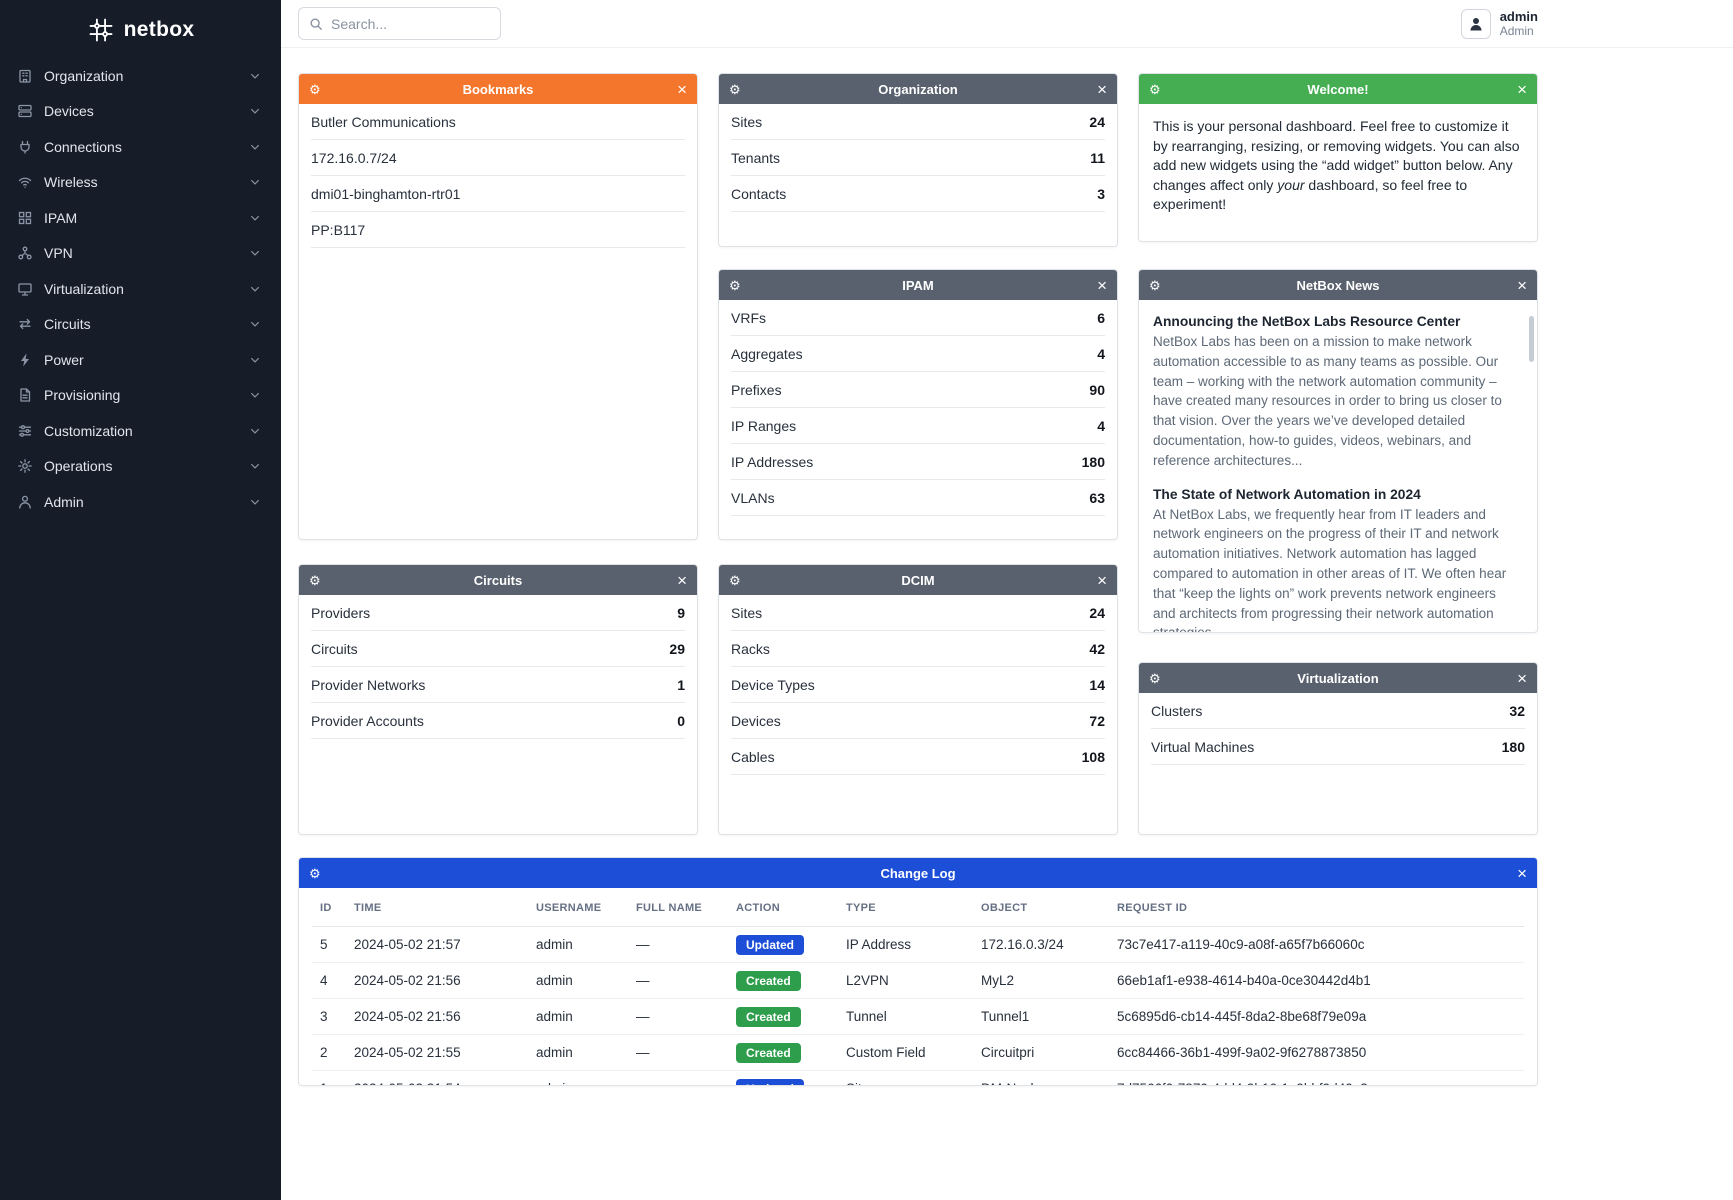 This screenshot has width=1733, height=1200. I want to click on news-article-title: The State of Network Automation in 2024, so click(1287, 494).